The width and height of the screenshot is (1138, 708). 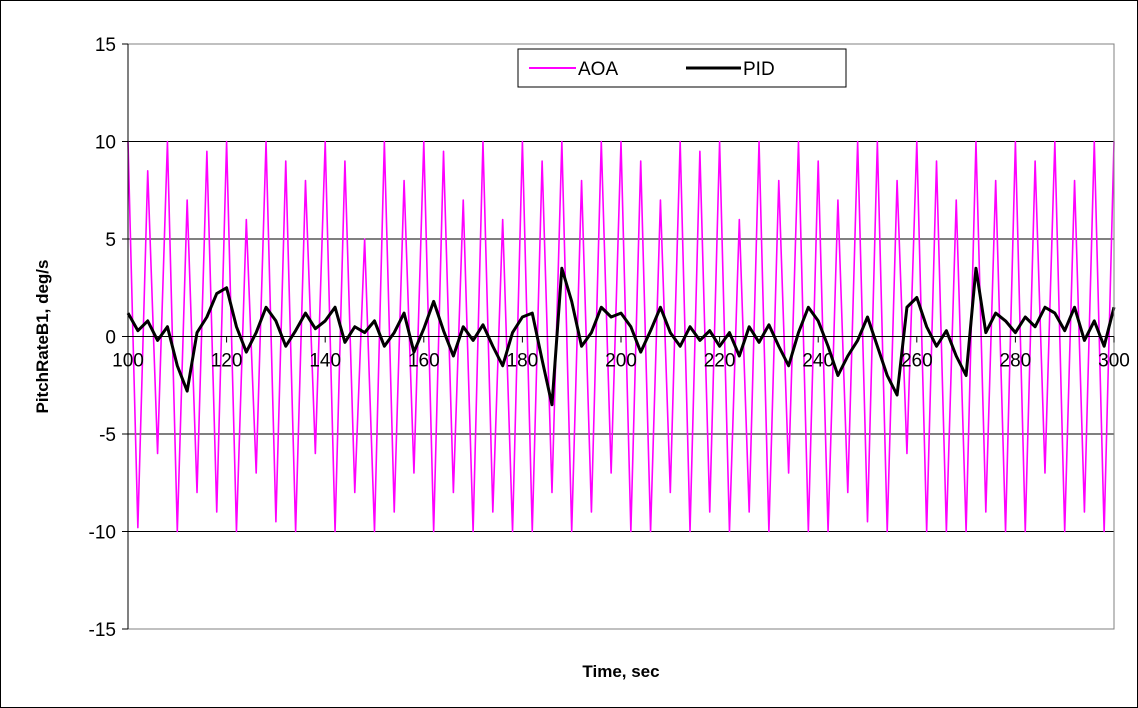 I want to click on x-tick-label: 100, so click(x=128, y=361).